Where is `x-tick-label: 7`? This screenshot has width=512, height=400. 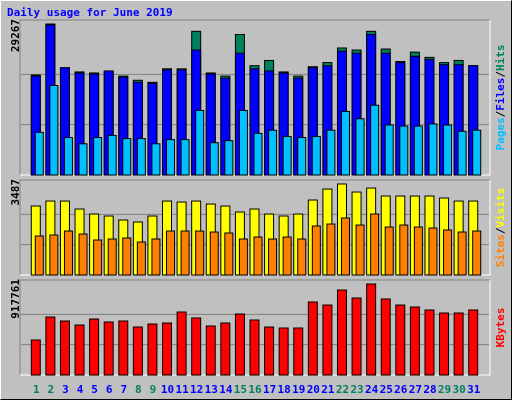 x-tick-label: 7 is located at coordinates (123, 389).